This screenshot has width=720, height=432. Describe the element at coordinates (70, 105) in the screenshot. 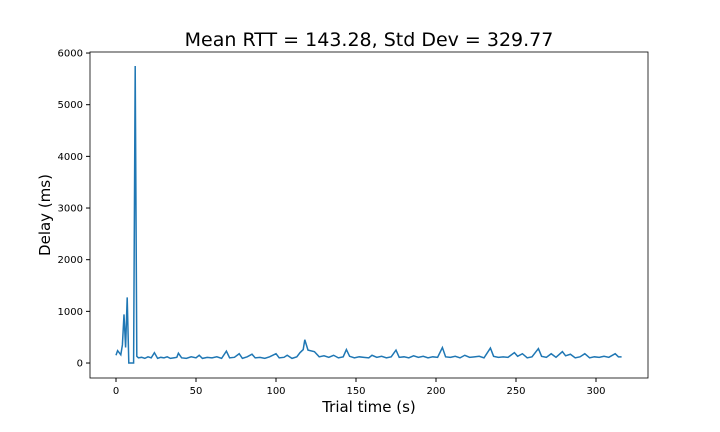

I see `y-tick-label: 5000` at that location.